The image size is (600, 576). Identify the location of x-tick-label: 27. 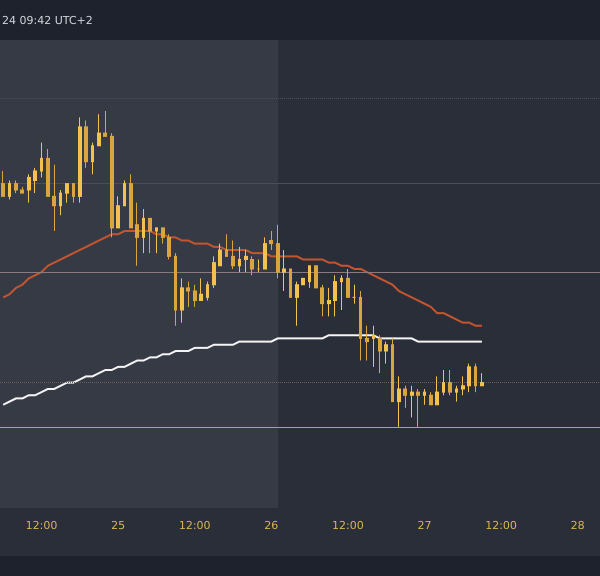
(424, 525).